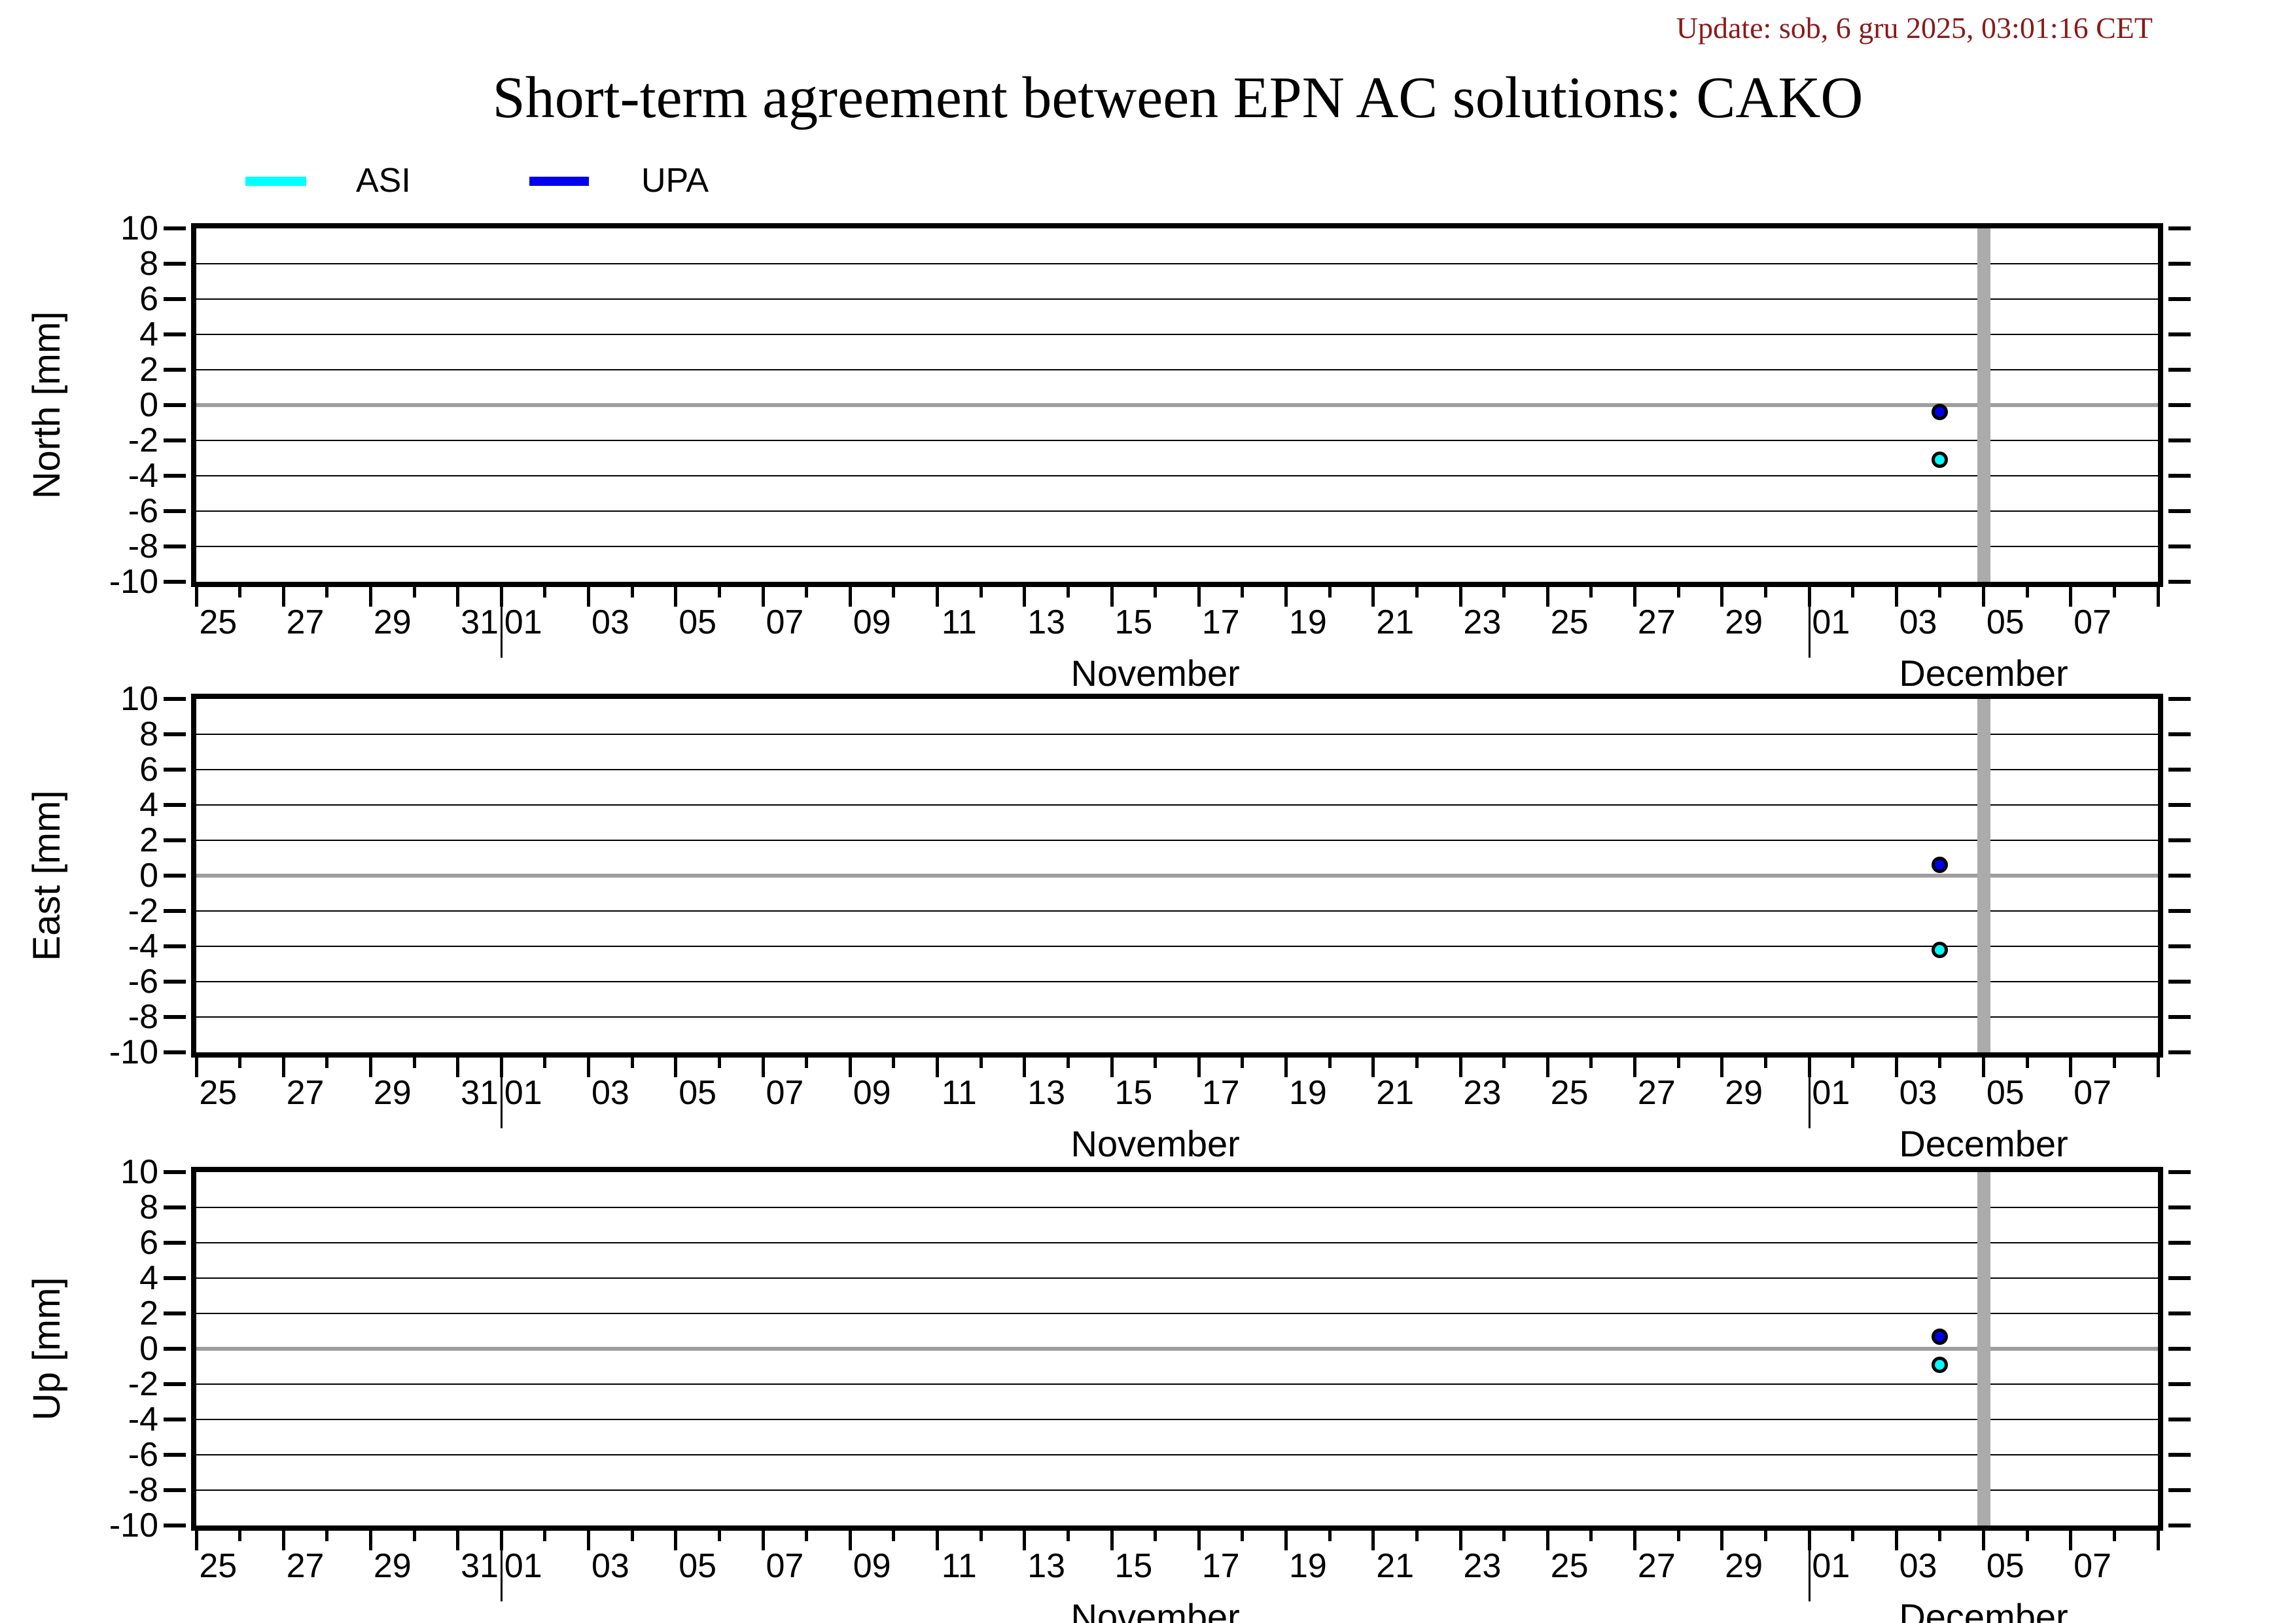  Describe the element at coordinates (523, 622) in the screenshot. I see `x-tick-label: 01` at that location.